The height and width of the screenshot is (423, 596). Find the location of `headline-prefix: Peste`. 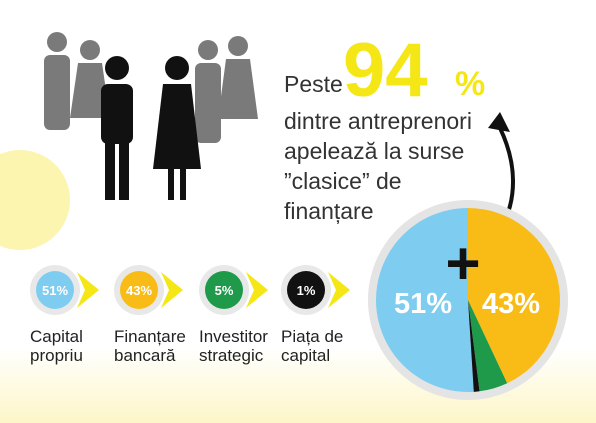

headline-prefix: Peste is located at coordinates (313, 84).